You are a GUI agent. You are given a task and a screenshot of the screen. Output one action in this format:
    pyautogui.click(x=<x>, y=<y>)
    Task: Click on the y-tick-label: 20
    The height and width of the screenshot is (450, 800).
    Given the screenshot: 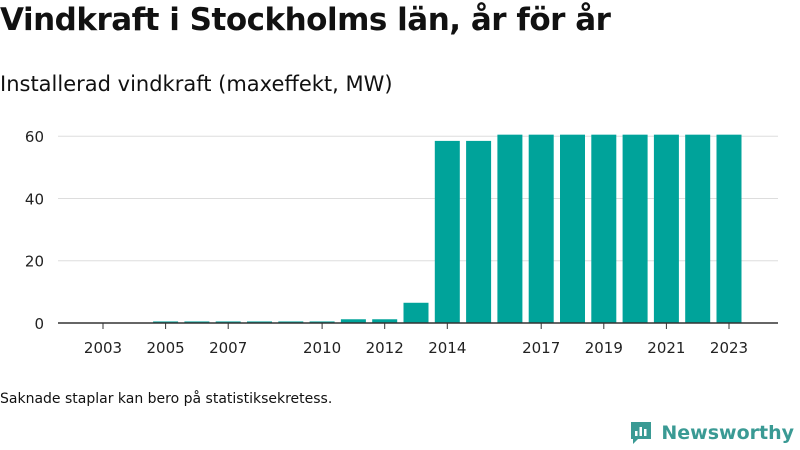 What is the action you would take?
    pyautogui.click(x=34, y=262)
    